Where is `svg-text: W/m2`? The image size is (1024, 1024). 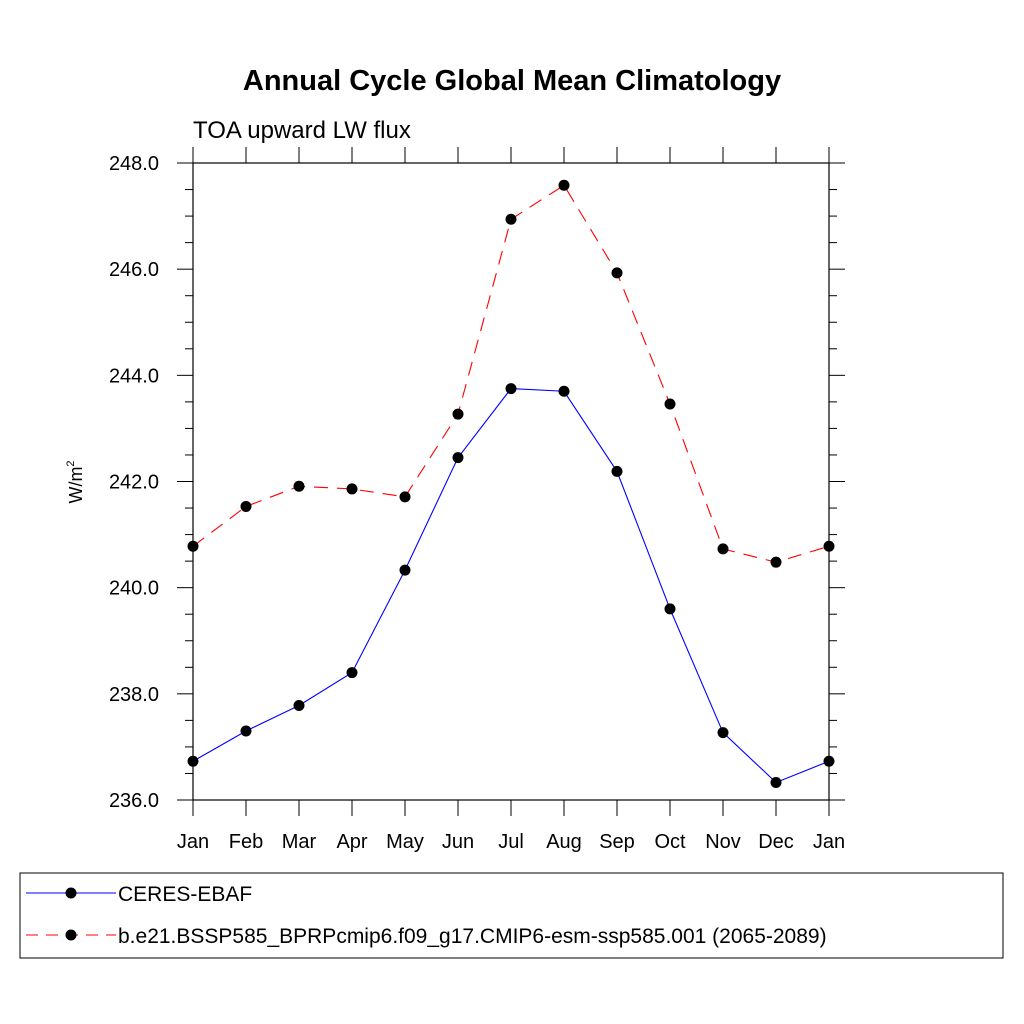
svg-text: W/m2 is located at coordinates (75, 481).